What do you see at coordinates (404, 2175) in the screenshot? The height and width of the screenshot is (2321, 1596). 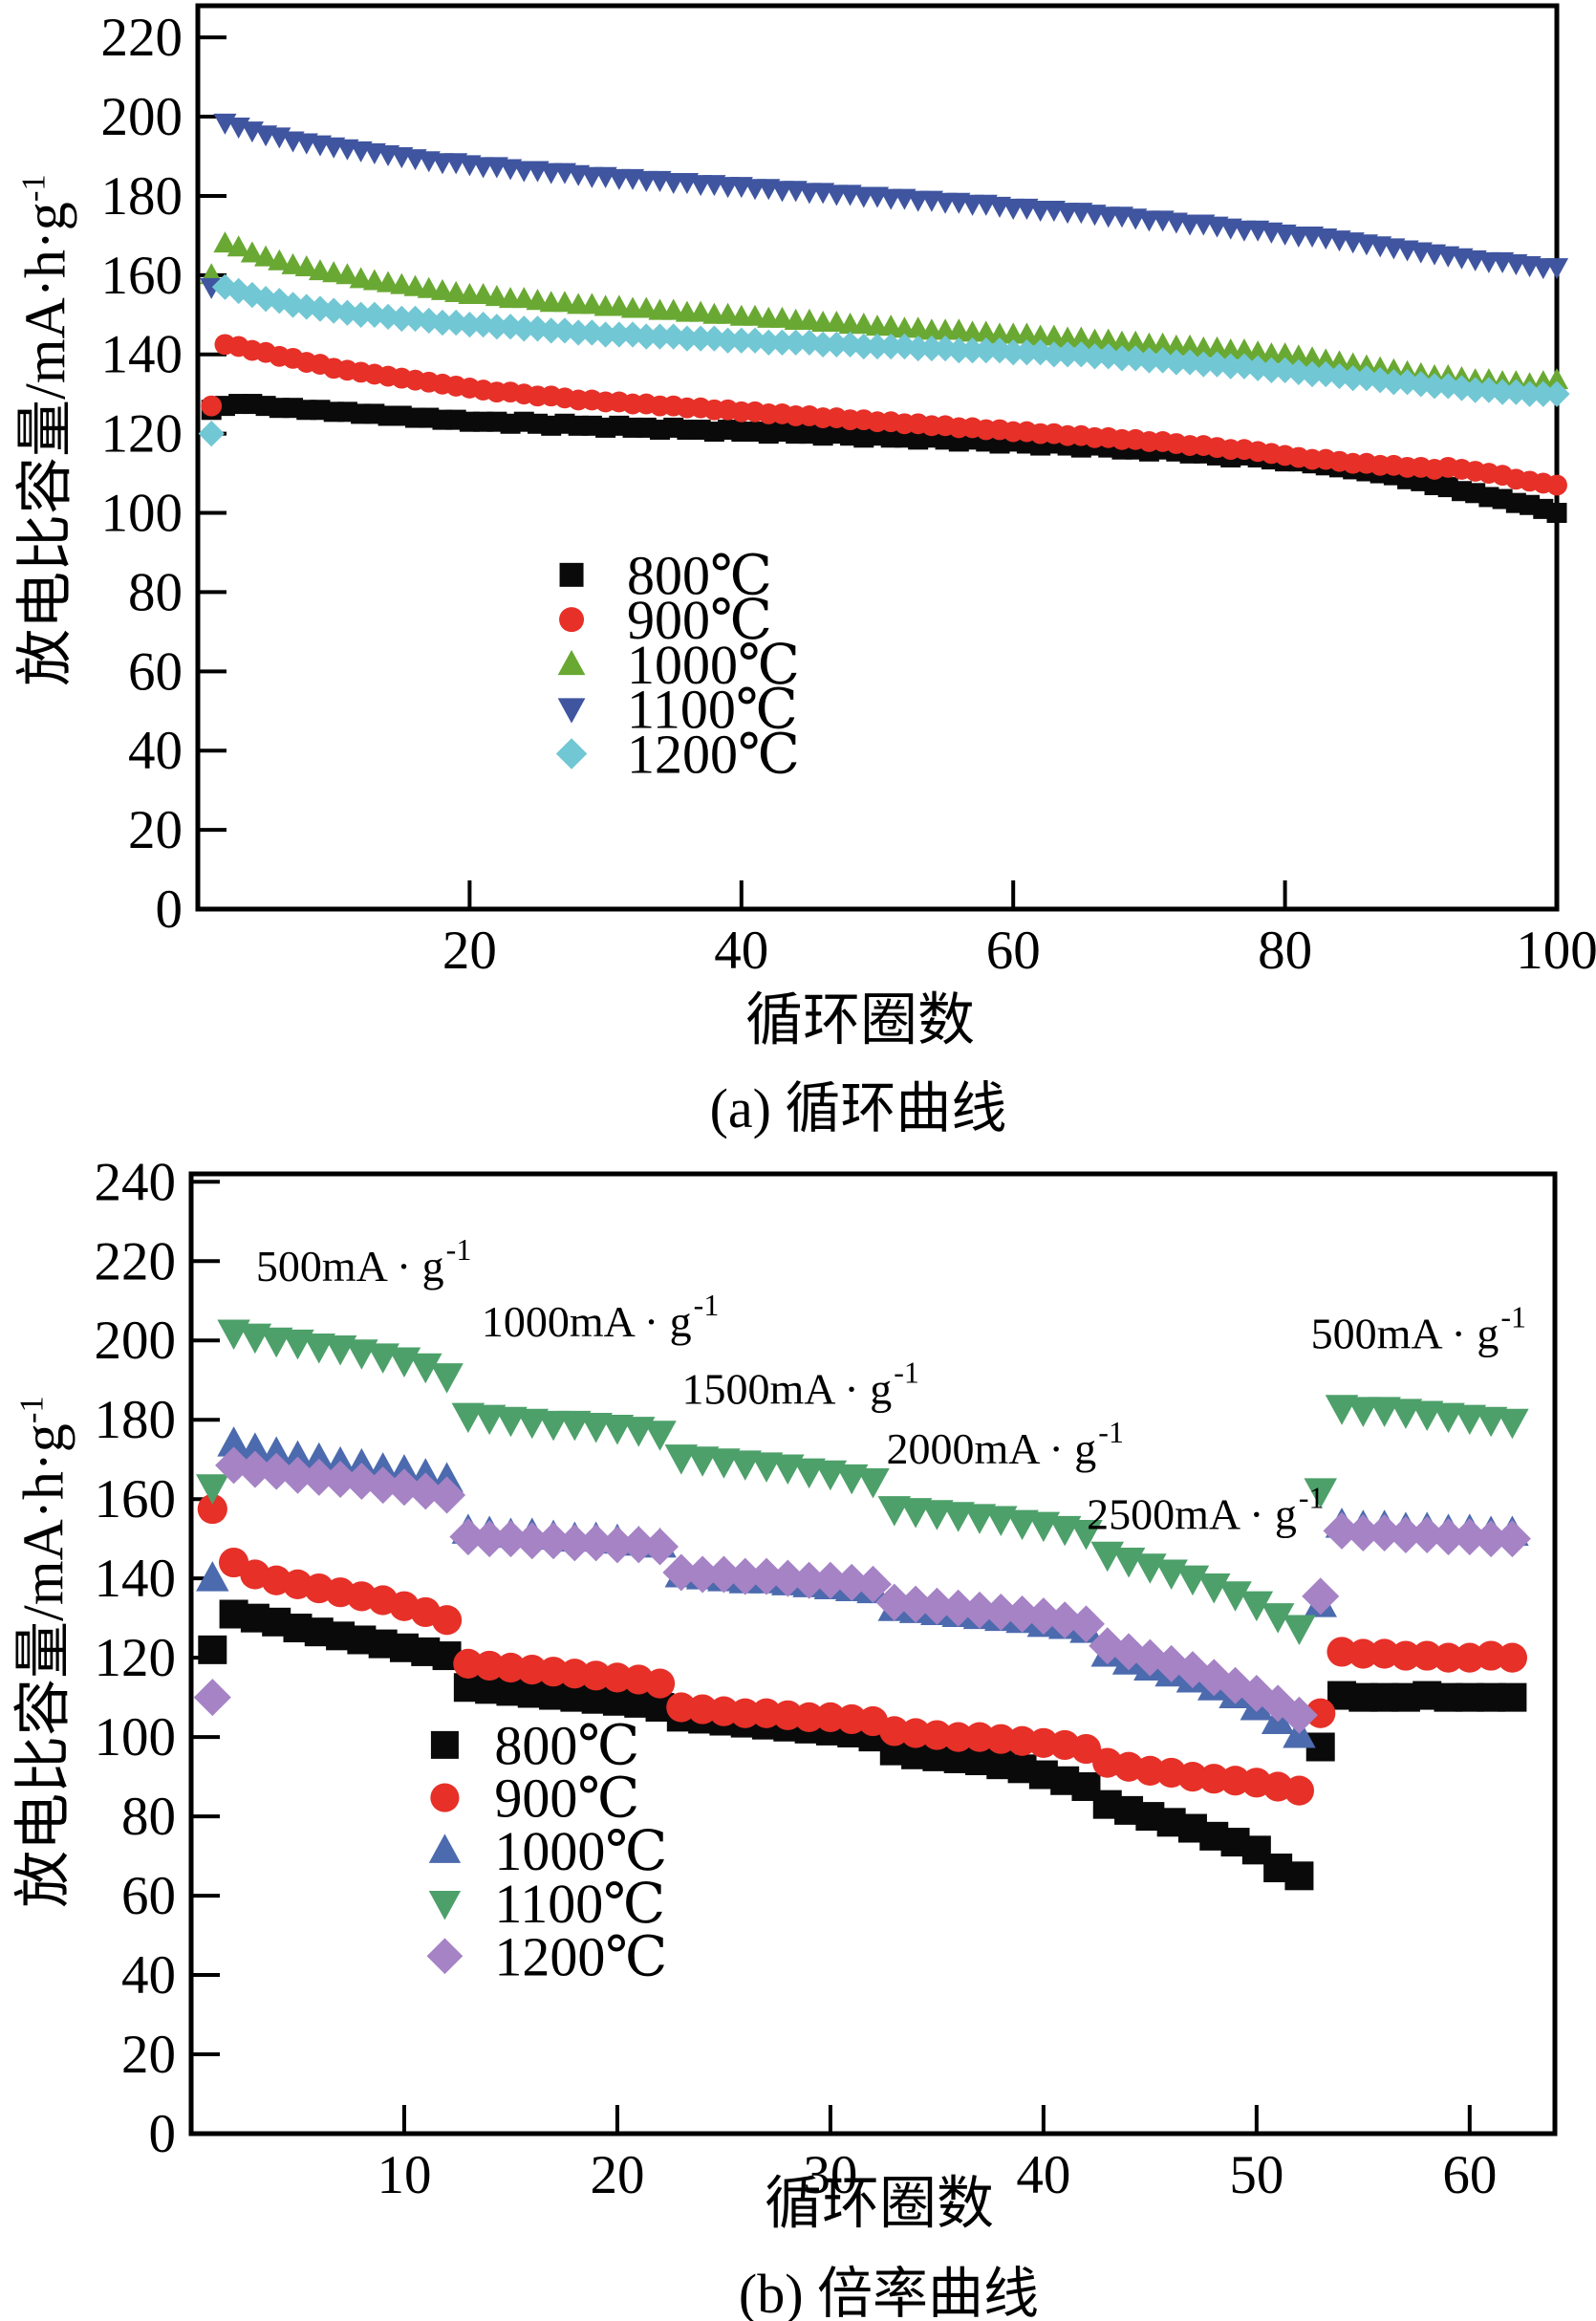 I see `x-tick-label: 10` at bounding box center [404, 2175].